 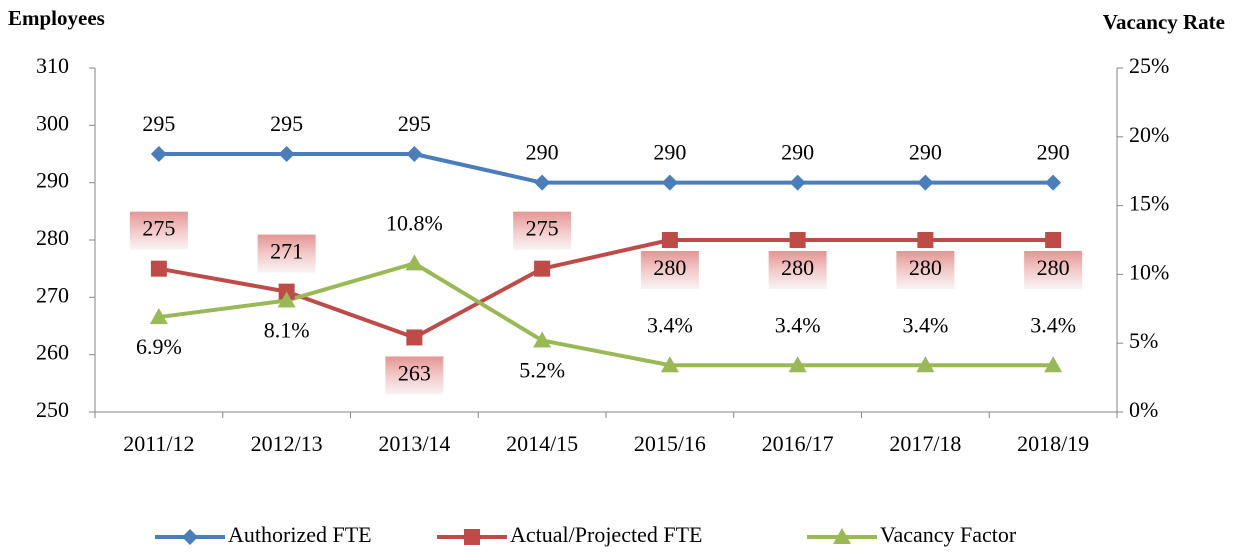 What do you see at coordinates (1149, 203) in the screenshot?
I see `y2-tick-label: 15%` at bounding box center [1149, 203].